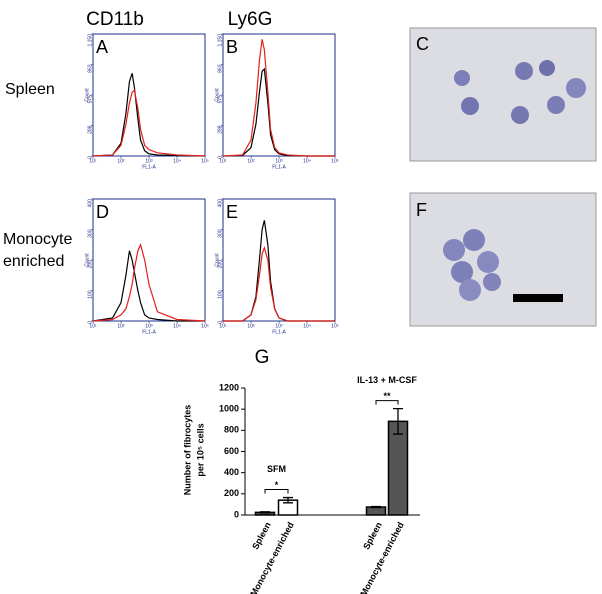 Image resolution: width=602 pixels, height=594 pixels. I want to click on y-tick-label: 1000, so click(229, 409).